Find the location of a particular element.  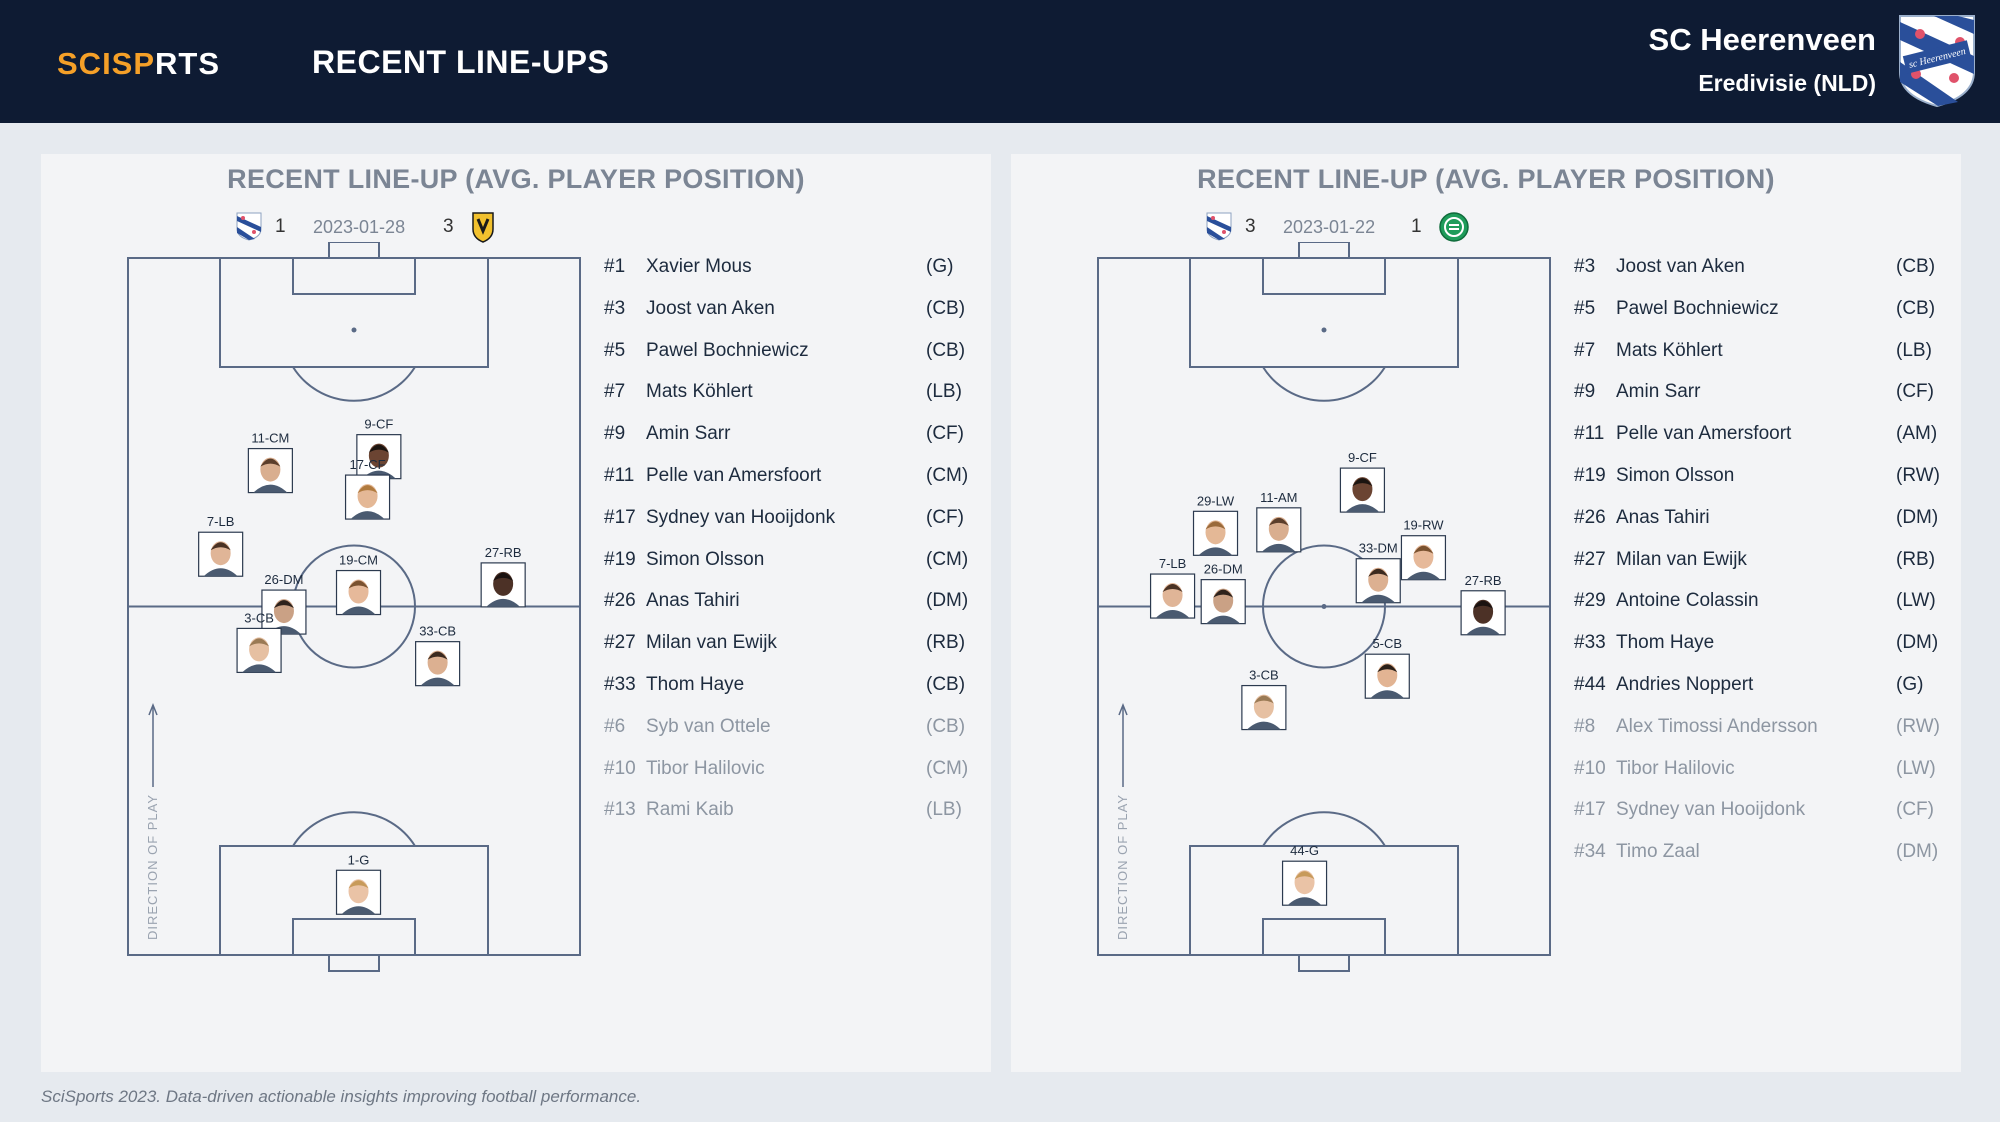

heerenveen-crest-icon: sc Heerenveen is located at coordinates (1937, 61).